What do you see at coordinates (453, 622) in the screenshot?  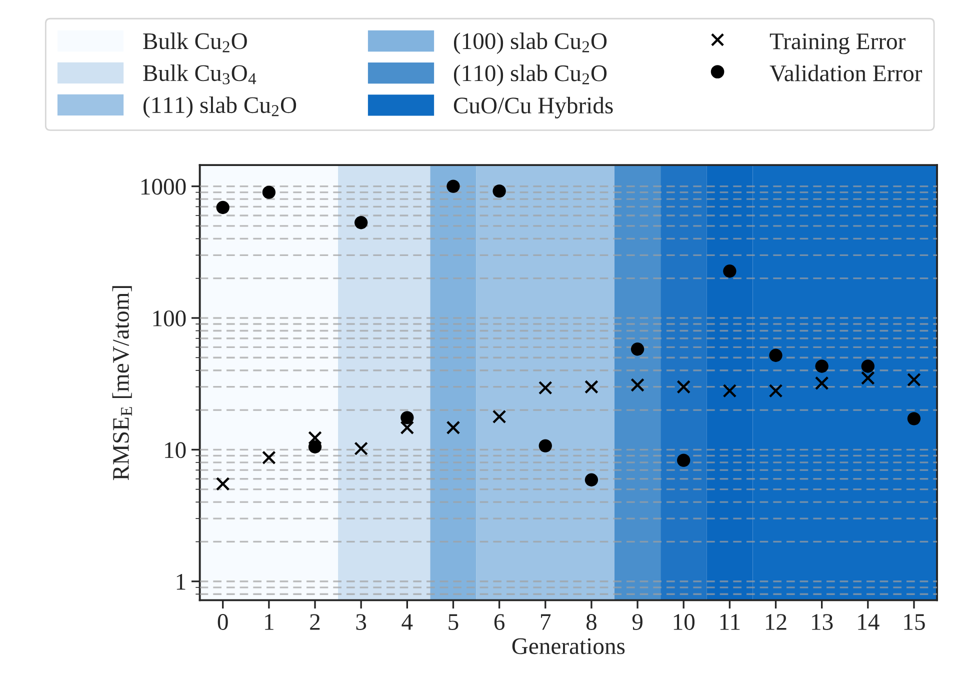 I see `x-tick-label: 5` at bounding box center [453, 622].